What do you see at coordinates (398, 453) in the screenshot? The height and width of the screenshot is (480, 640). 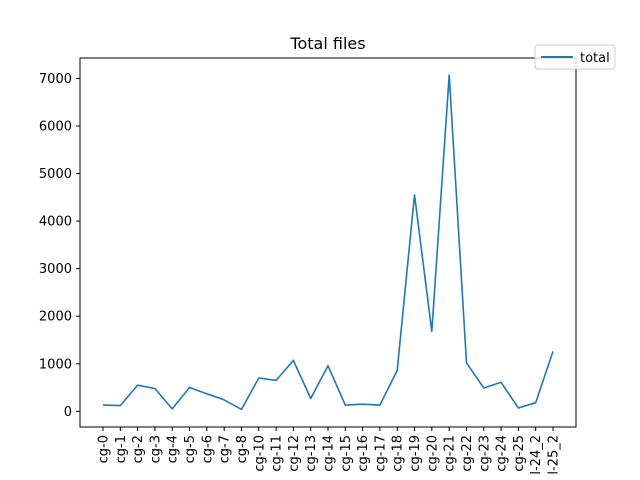 I see `x-tick-label: cg-18` at bounding box center [398, 453].